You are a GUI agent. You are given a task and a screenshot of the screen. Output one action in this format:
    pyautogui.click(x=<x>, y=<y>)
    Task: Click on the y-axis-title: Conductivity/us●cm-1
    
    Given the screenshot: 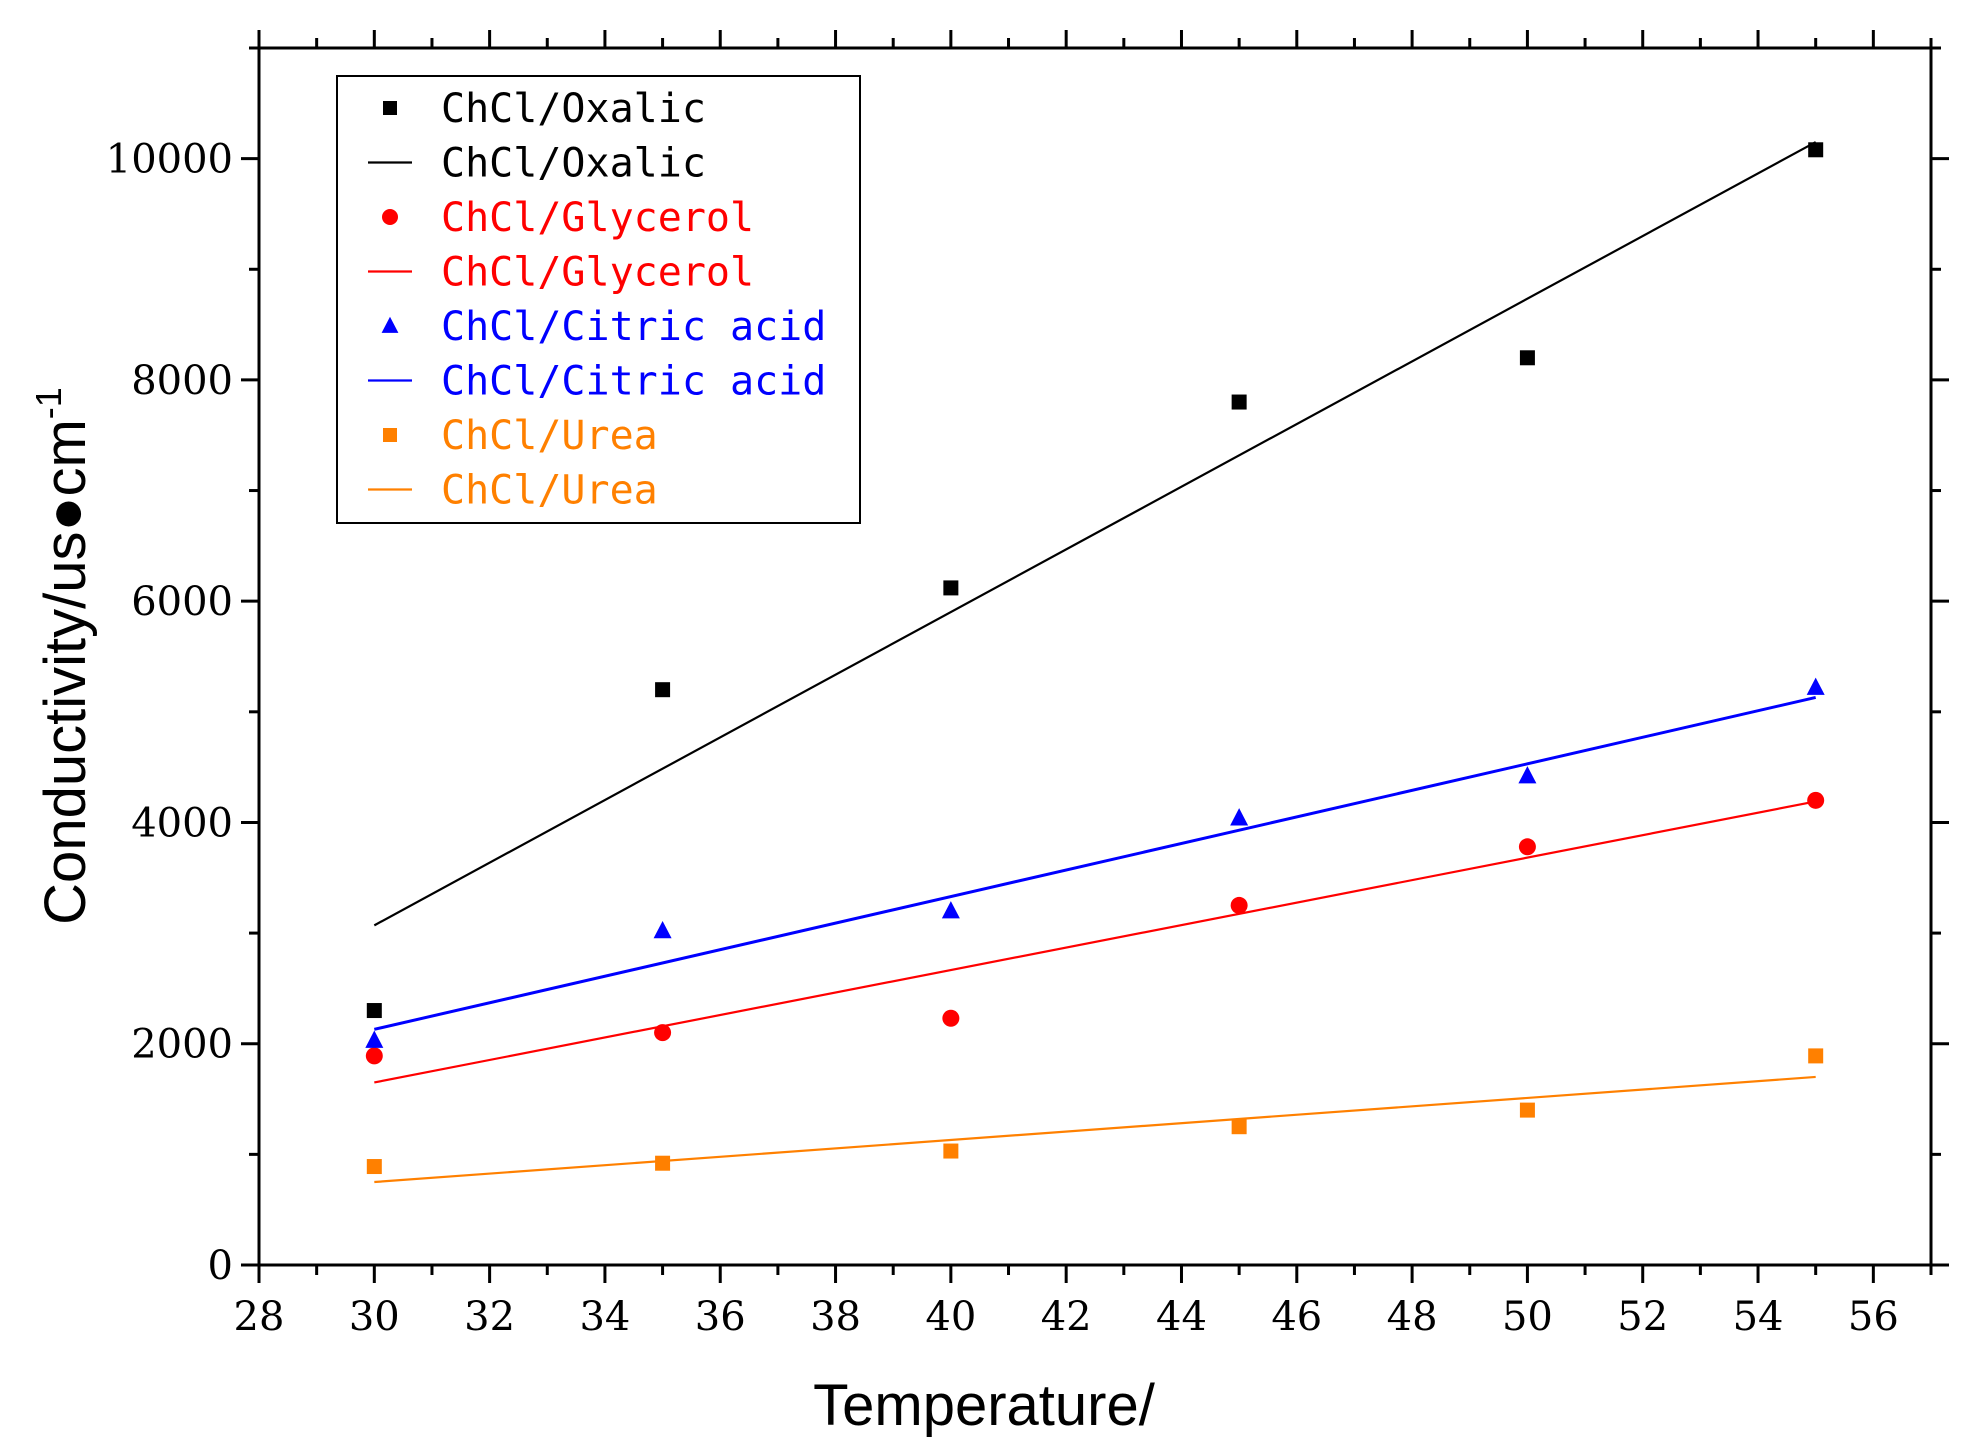 What is the action you would take?
    pyautogui.click(x=63, y=656)
    